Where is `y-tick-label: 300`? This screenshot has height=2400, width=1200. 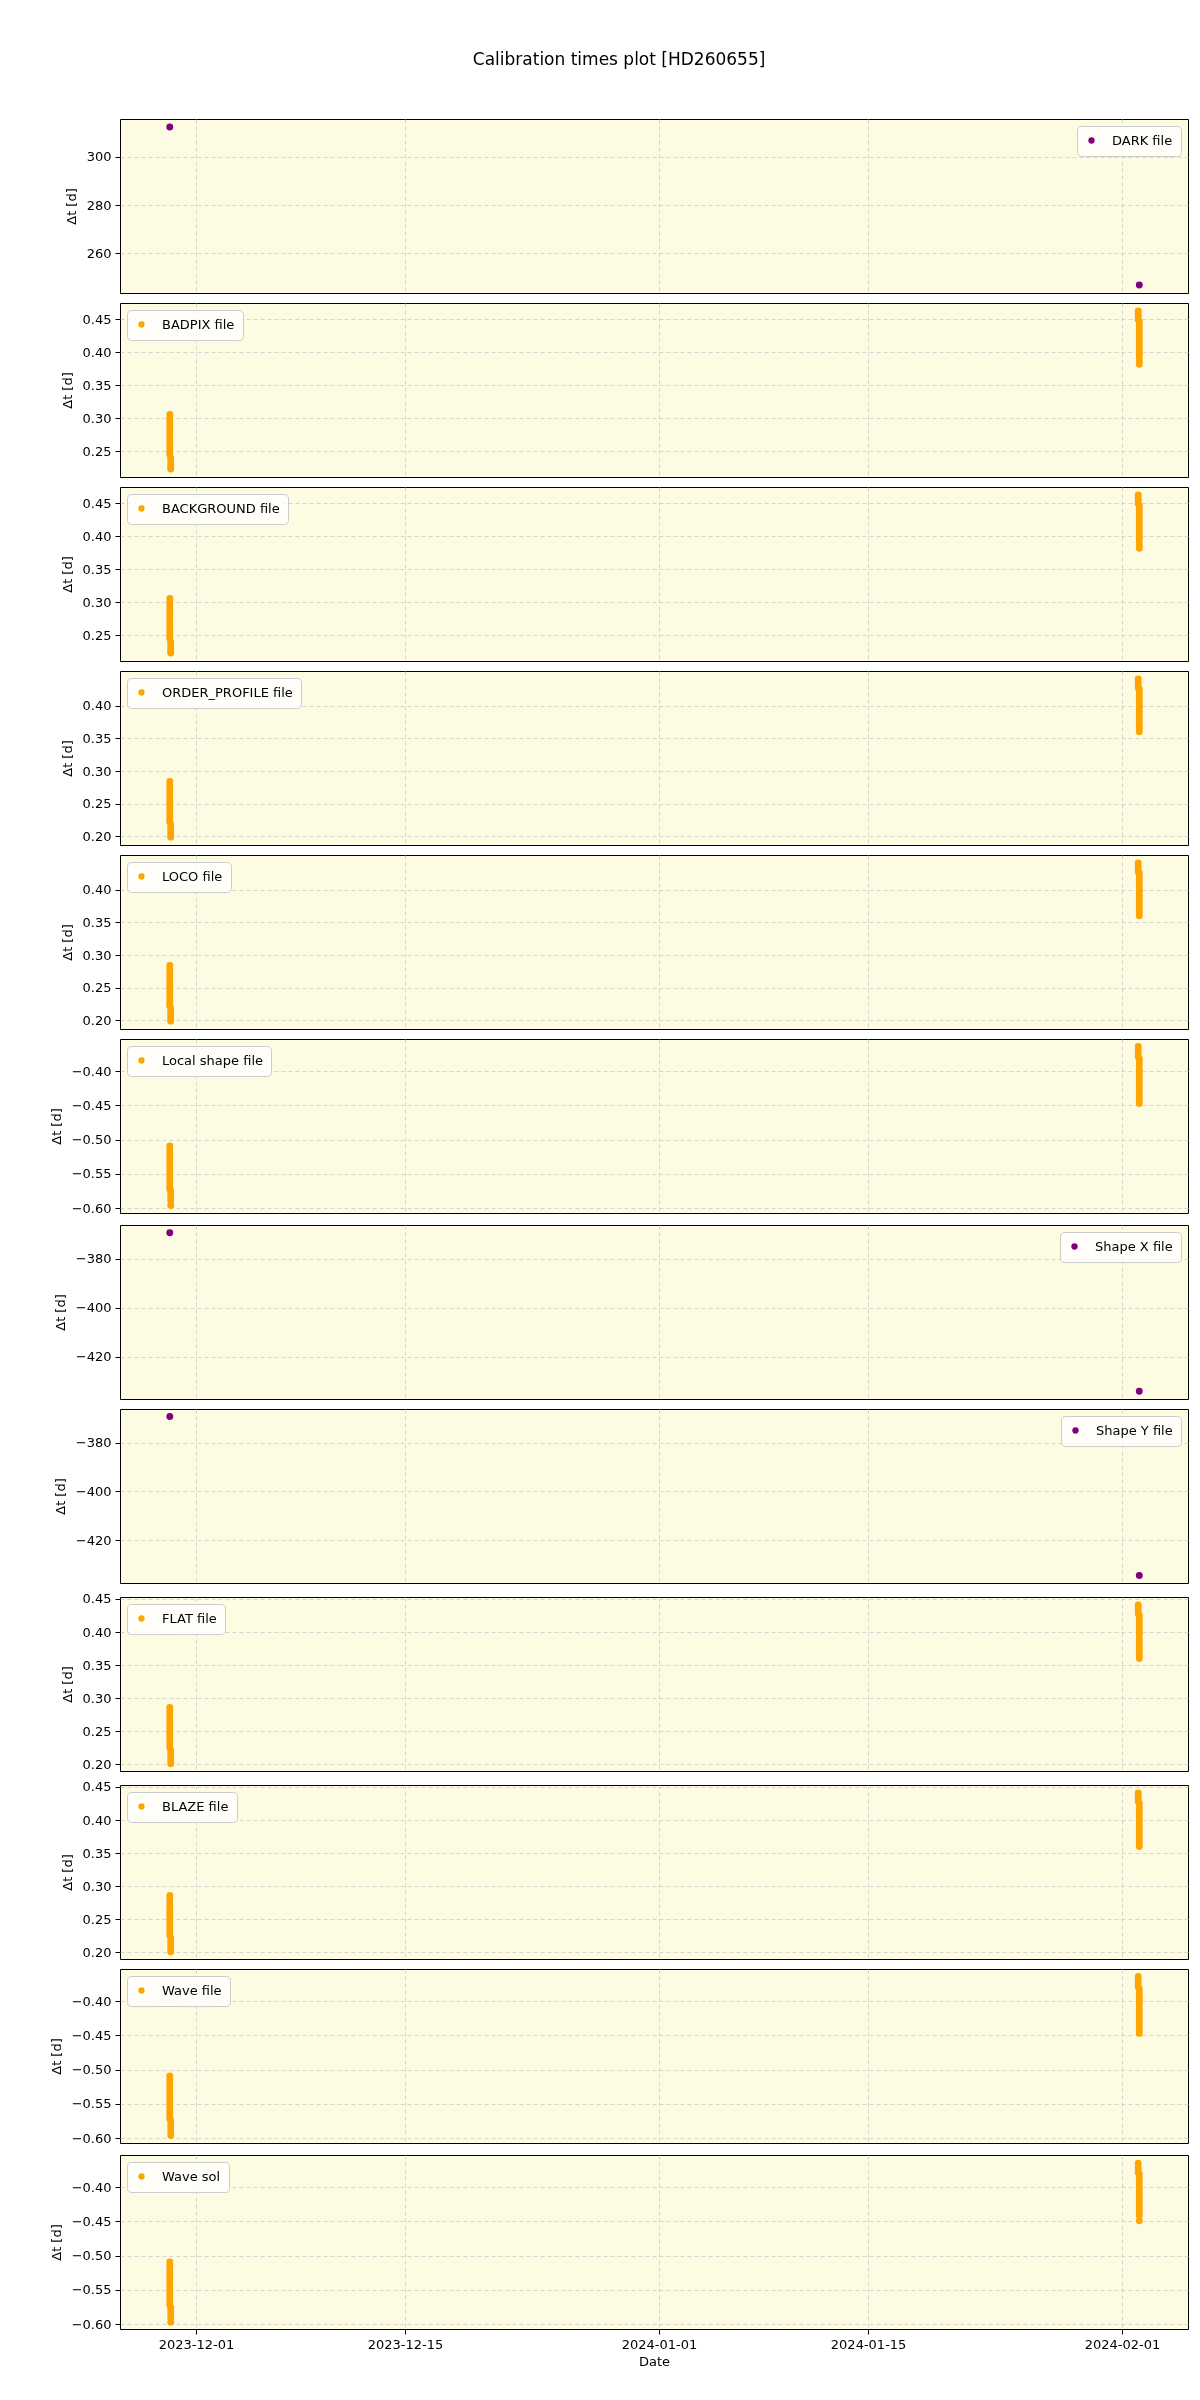 y-tick-label: 300 is located at coordinates (99, 157).